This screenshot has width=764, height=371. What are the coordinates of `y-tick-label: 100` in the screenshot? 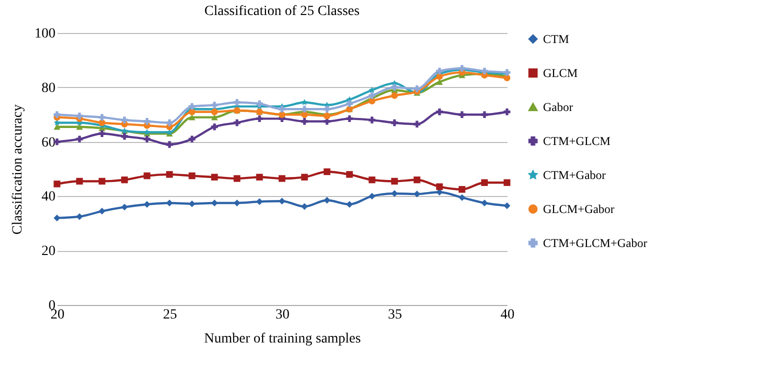 It's located at (45, 34).